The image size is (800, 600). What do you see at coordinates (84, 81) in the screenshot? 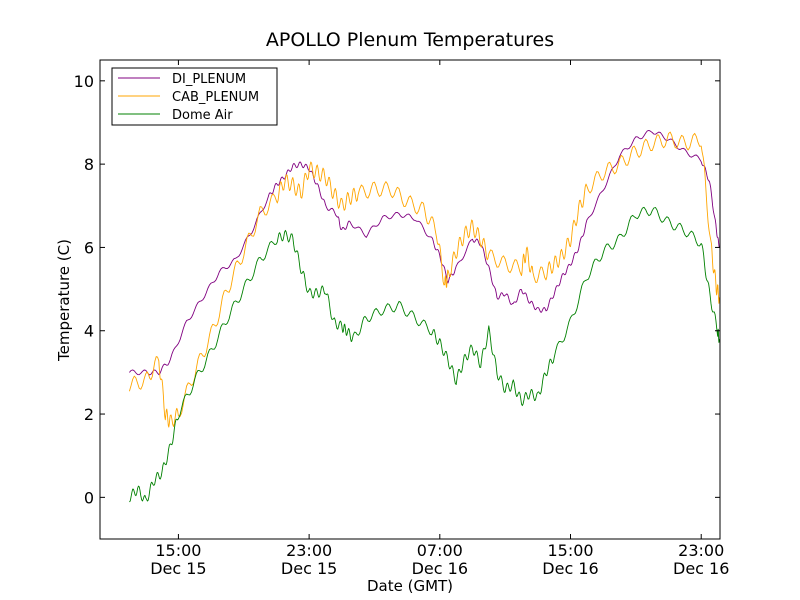
I see `y-tick-label: 10` at bounding box center [84, 81].